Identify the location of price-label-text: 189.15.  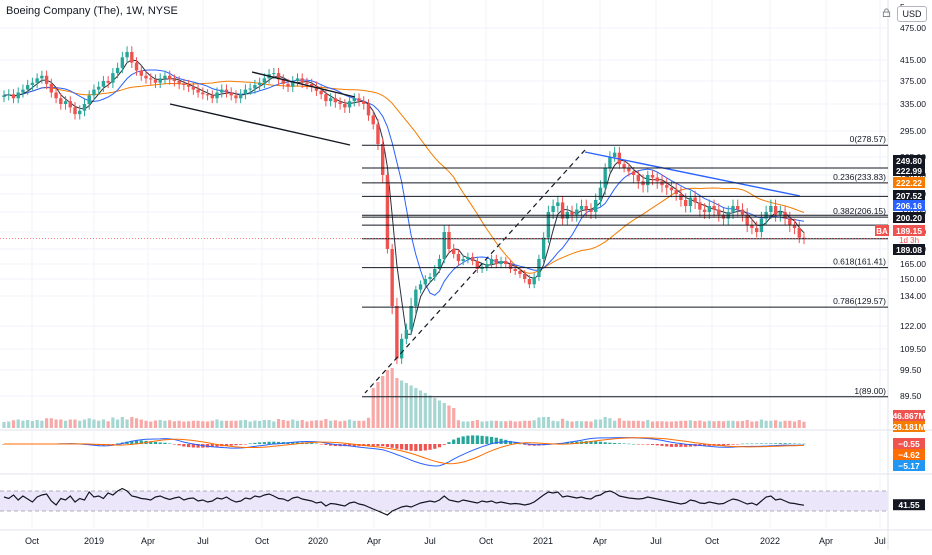
(909, 231).